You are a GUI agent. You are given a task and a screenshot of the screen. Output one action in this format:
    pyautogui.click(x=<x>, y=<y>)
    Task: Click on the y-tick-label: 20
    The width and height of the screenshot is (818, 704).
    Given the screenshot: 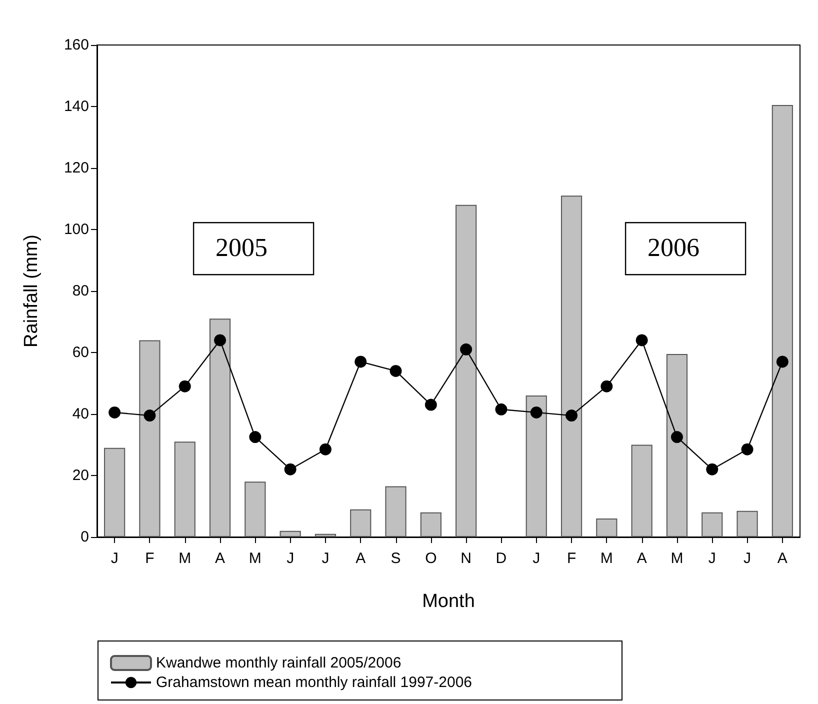 What is the action you would take?
    pyautogui.click(x=80, y=475)
    